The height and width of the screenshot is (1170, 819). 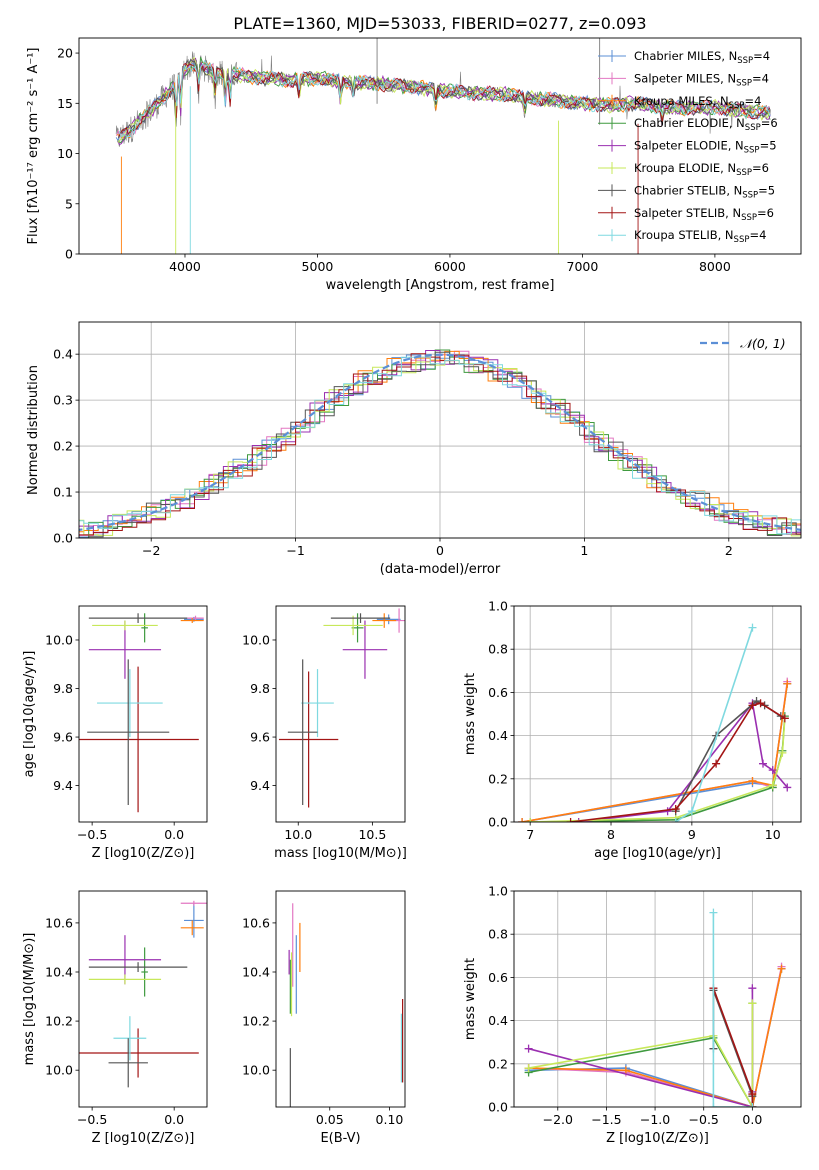 I want to click on legend-entry: Salpeter STELIB, NSSP=6, so click(x=704, y=214).